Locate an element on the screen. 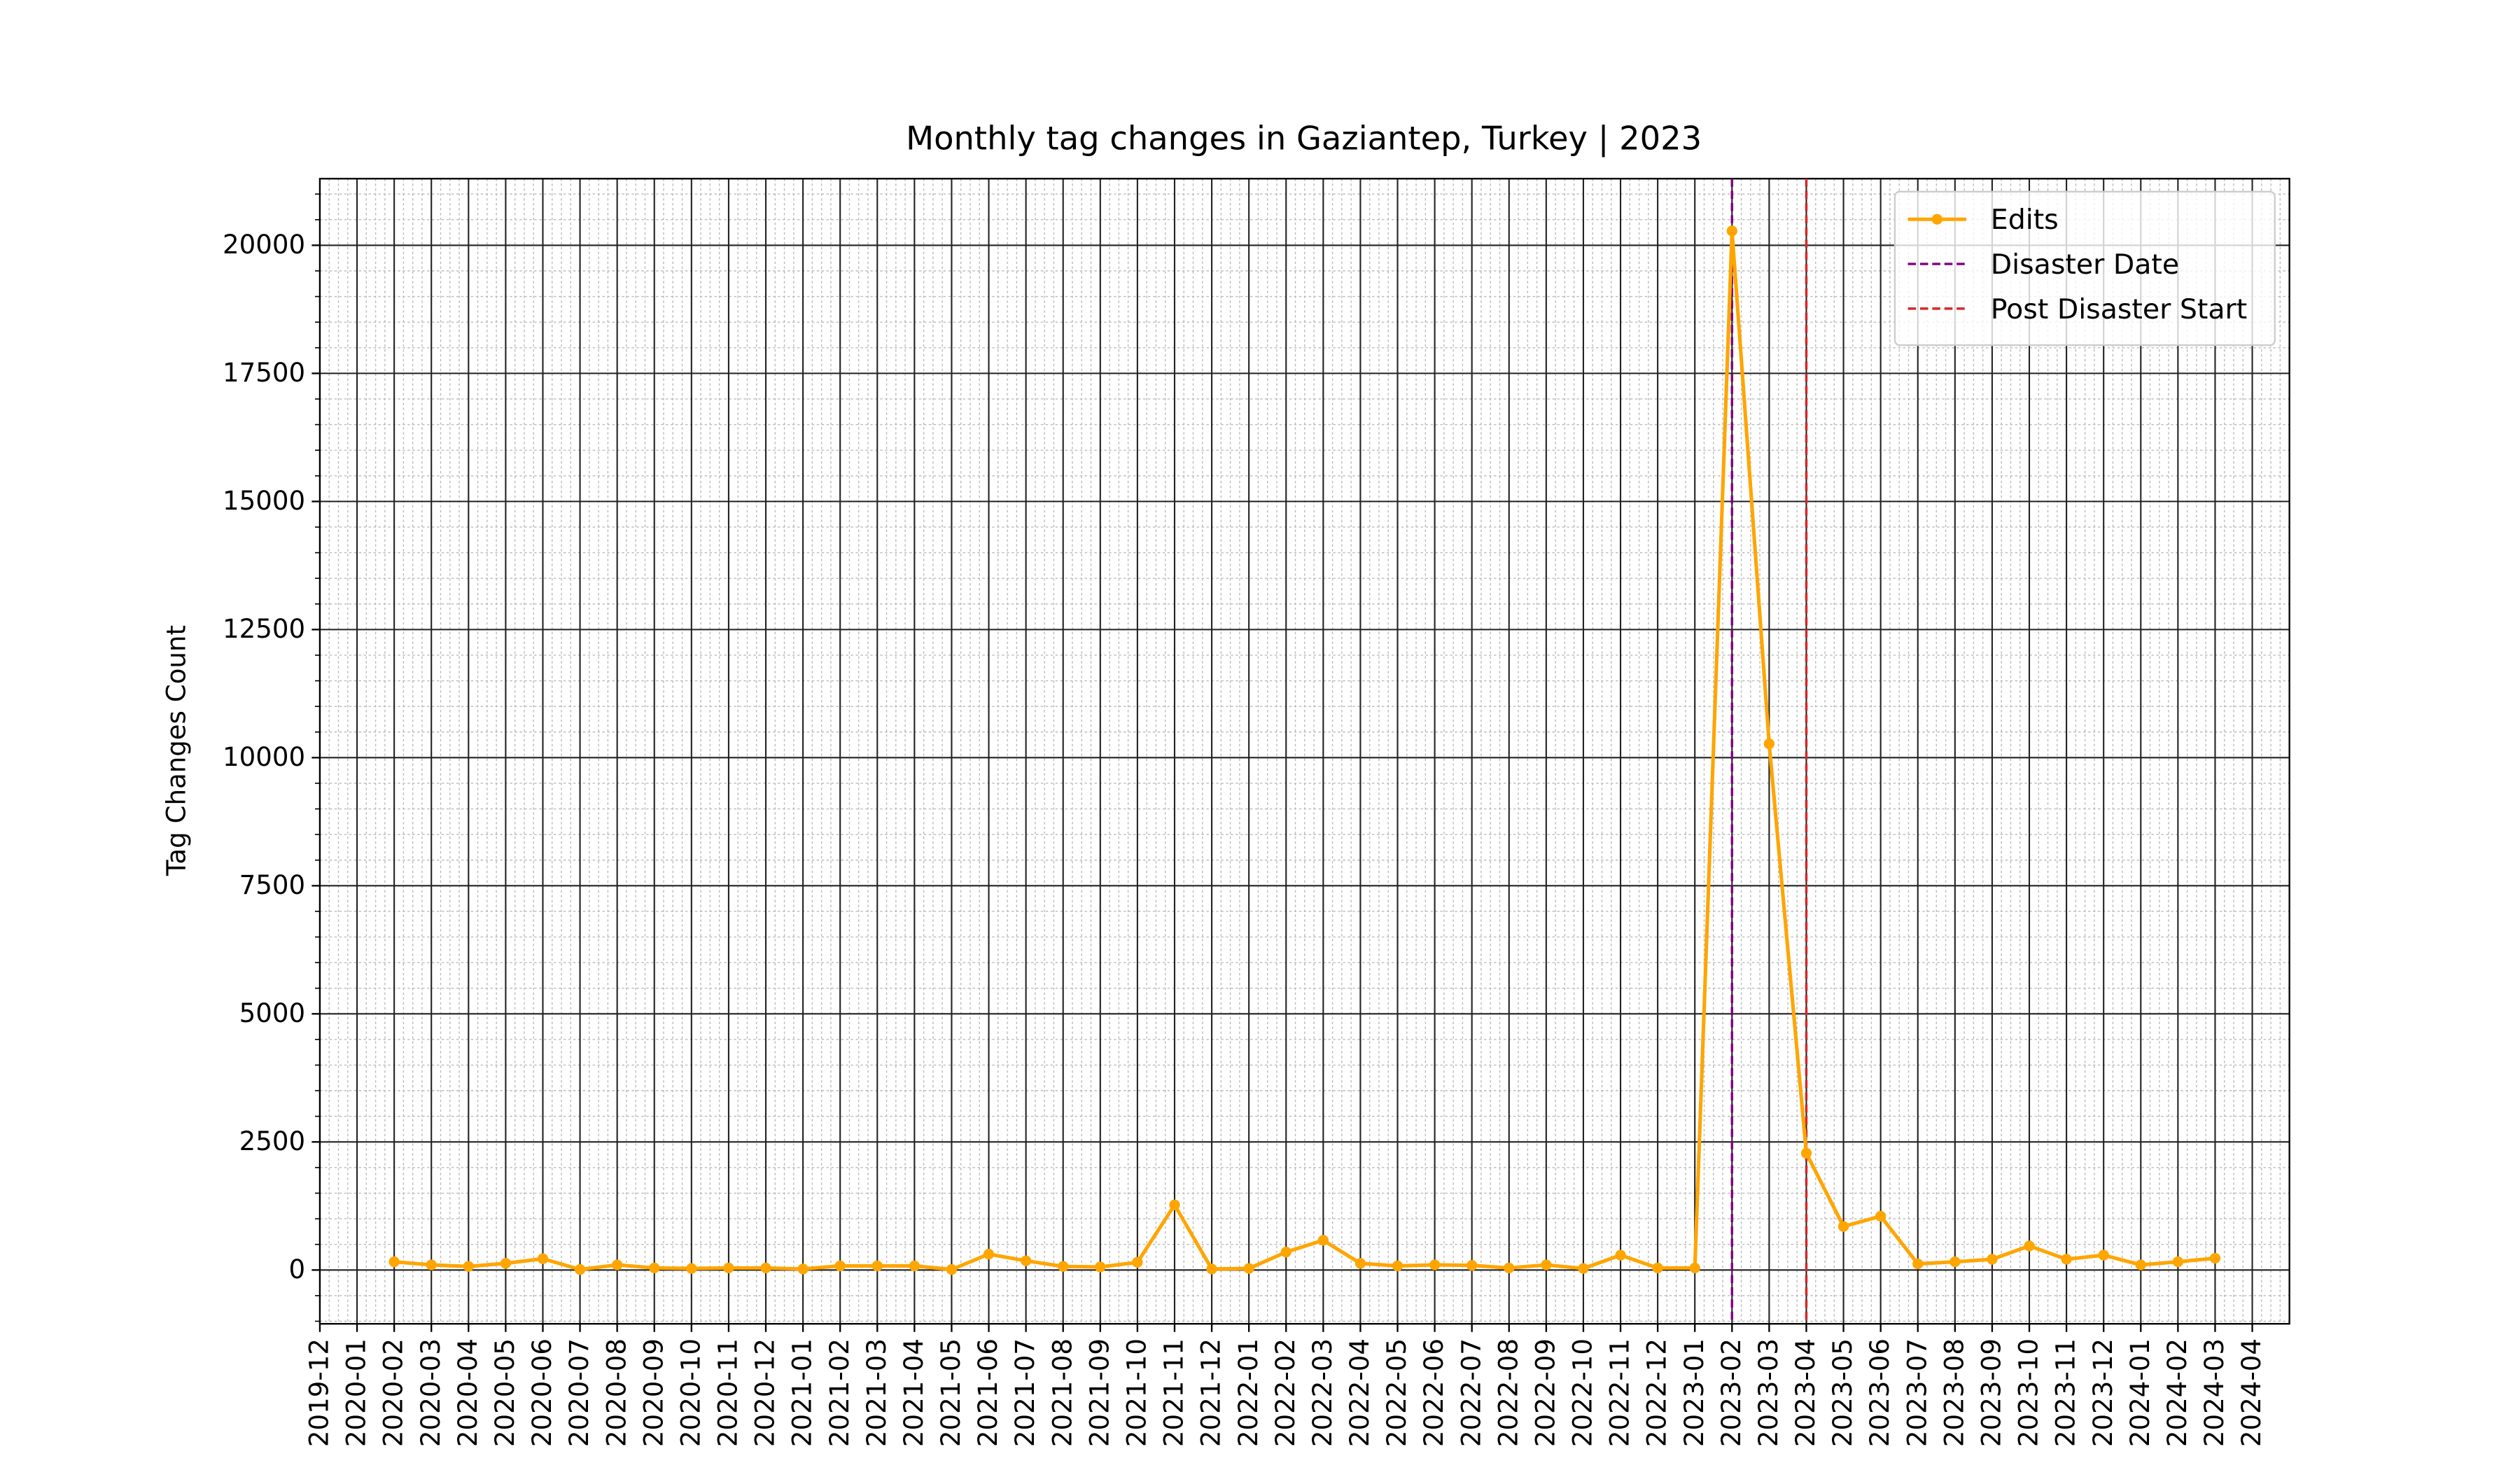 The width and height of the screenshot is (2520, 1470). x-tick-label: 2022-09 is located at coordinates (1545, 1392).